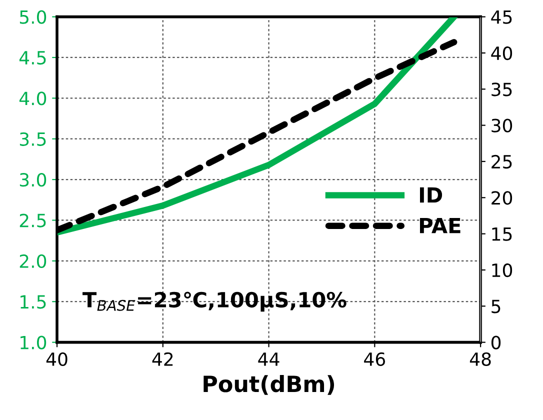  Describe the element at coordinates (33, 343) in the screenshot. I see `y-tick-label: 1.0` at that location.